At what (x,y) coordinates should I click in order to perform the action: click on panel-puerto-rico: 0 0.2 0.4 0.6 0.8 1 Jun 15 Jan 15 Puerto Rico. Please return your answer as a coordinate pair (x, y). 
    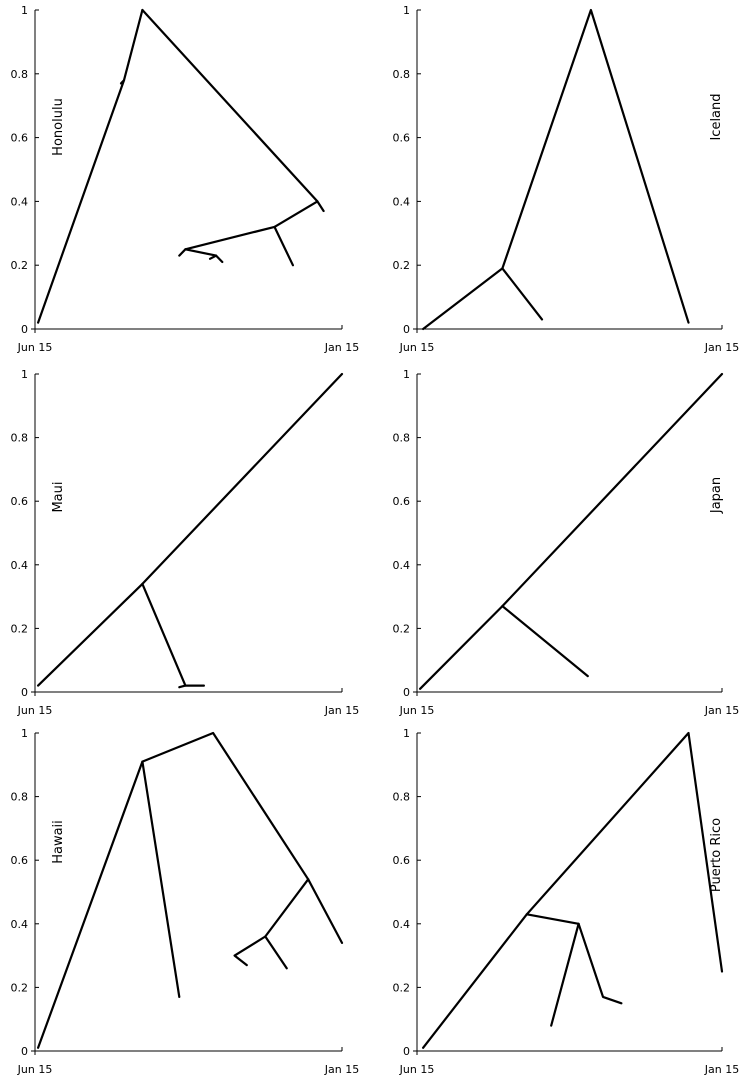
    Looking at the image, I should click on (566, 901).